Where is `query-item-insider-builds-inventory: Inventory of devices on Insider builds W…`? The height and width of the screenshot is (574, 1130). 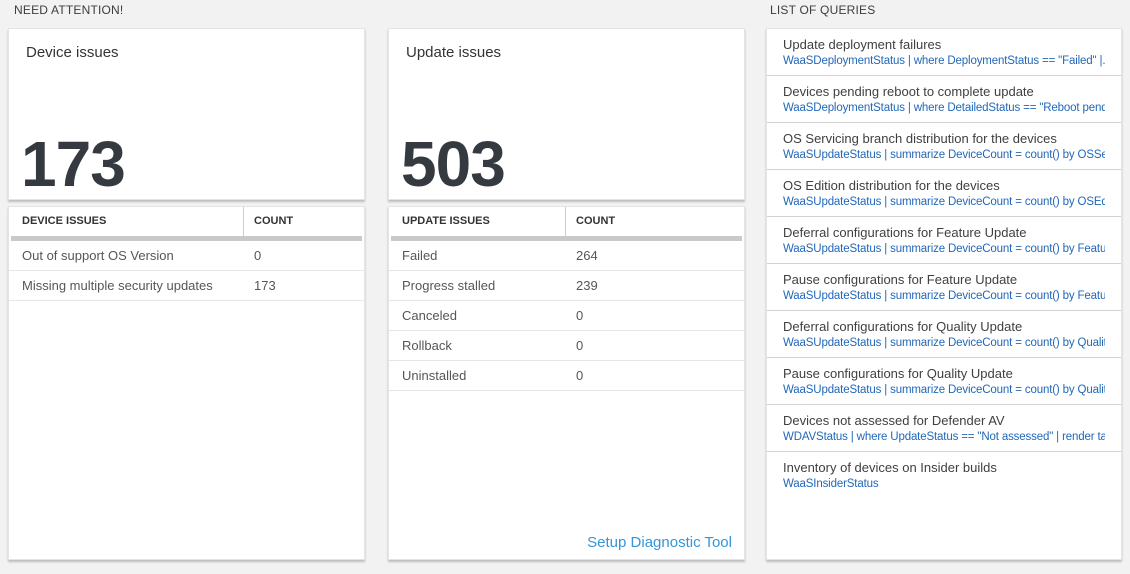
query-item-insider-builds-inventory: Inventory of devices on Insider builds W… is located at coordinates (944, 475).